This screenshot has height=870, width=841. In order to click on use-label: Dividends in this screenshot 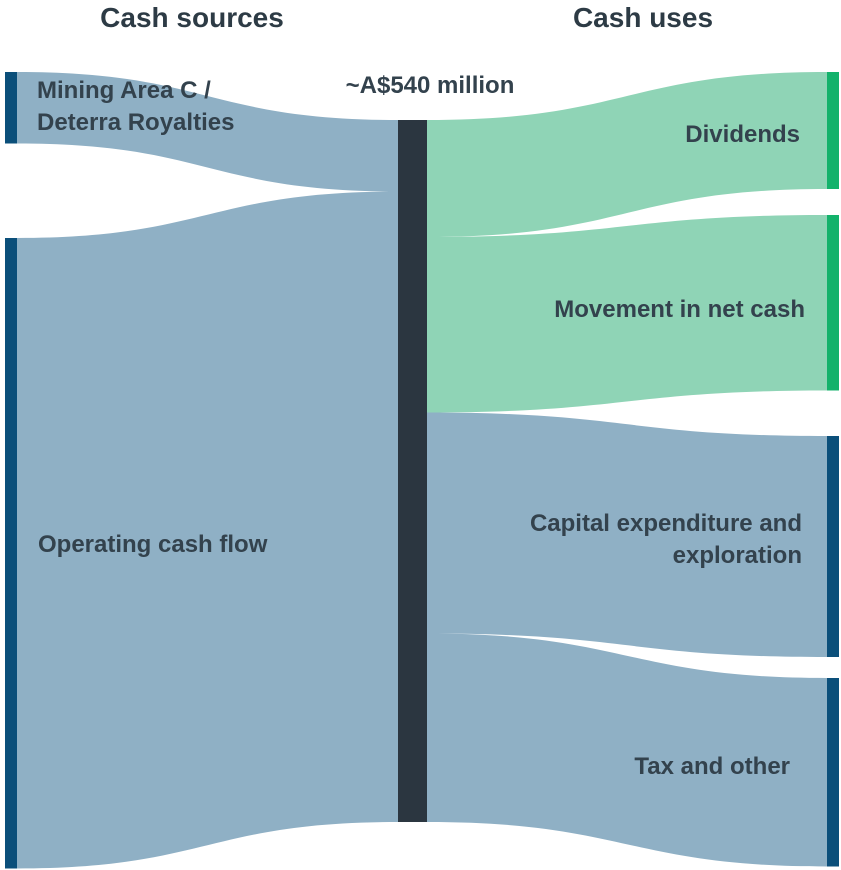, I will do `click(742, 134)`.